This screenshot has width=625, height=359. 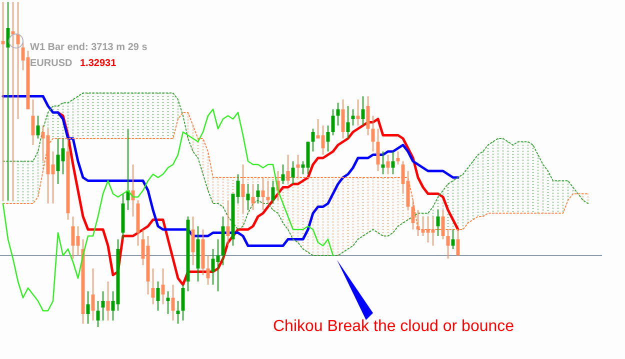 I want to click on annotation: 1.32931, so click(x=98, y=63).